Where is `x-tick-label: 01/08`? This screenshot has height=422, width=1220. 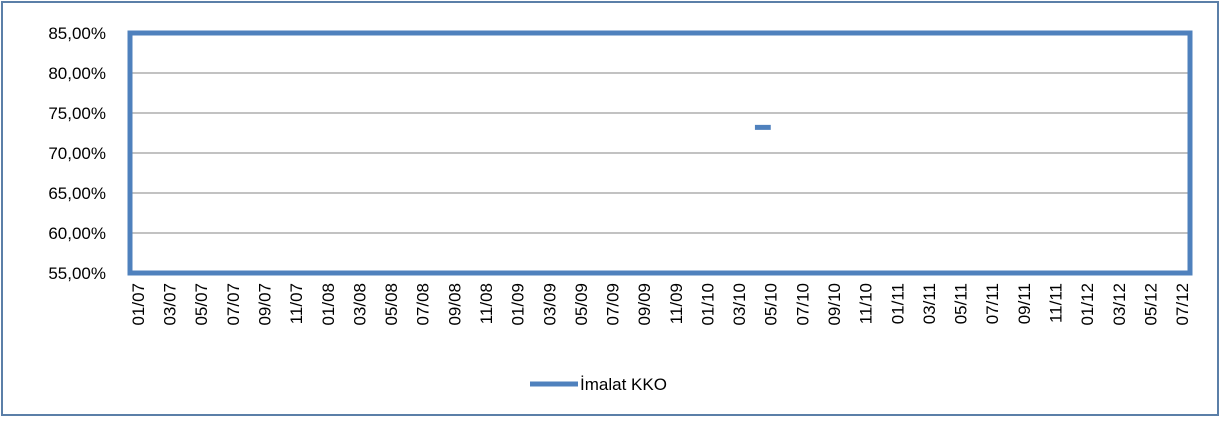 x-tick-label: 01/08 is located at coordinates (328, 304).